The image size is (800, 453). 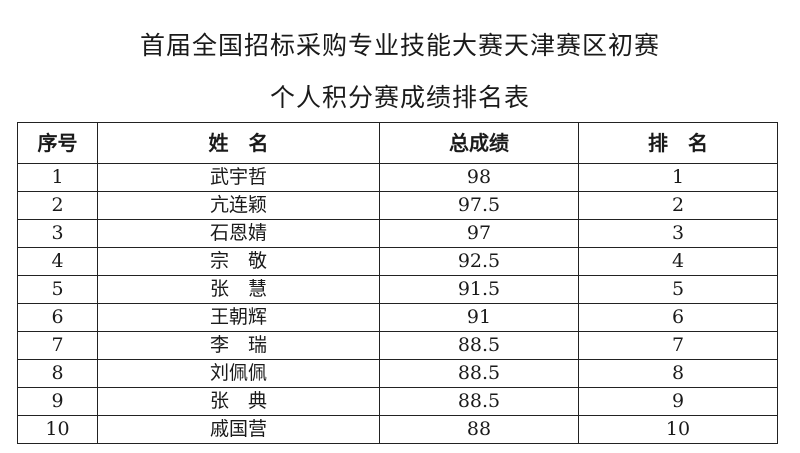 I want to click on header-name: 姓 名, so click(x=238, y=143).